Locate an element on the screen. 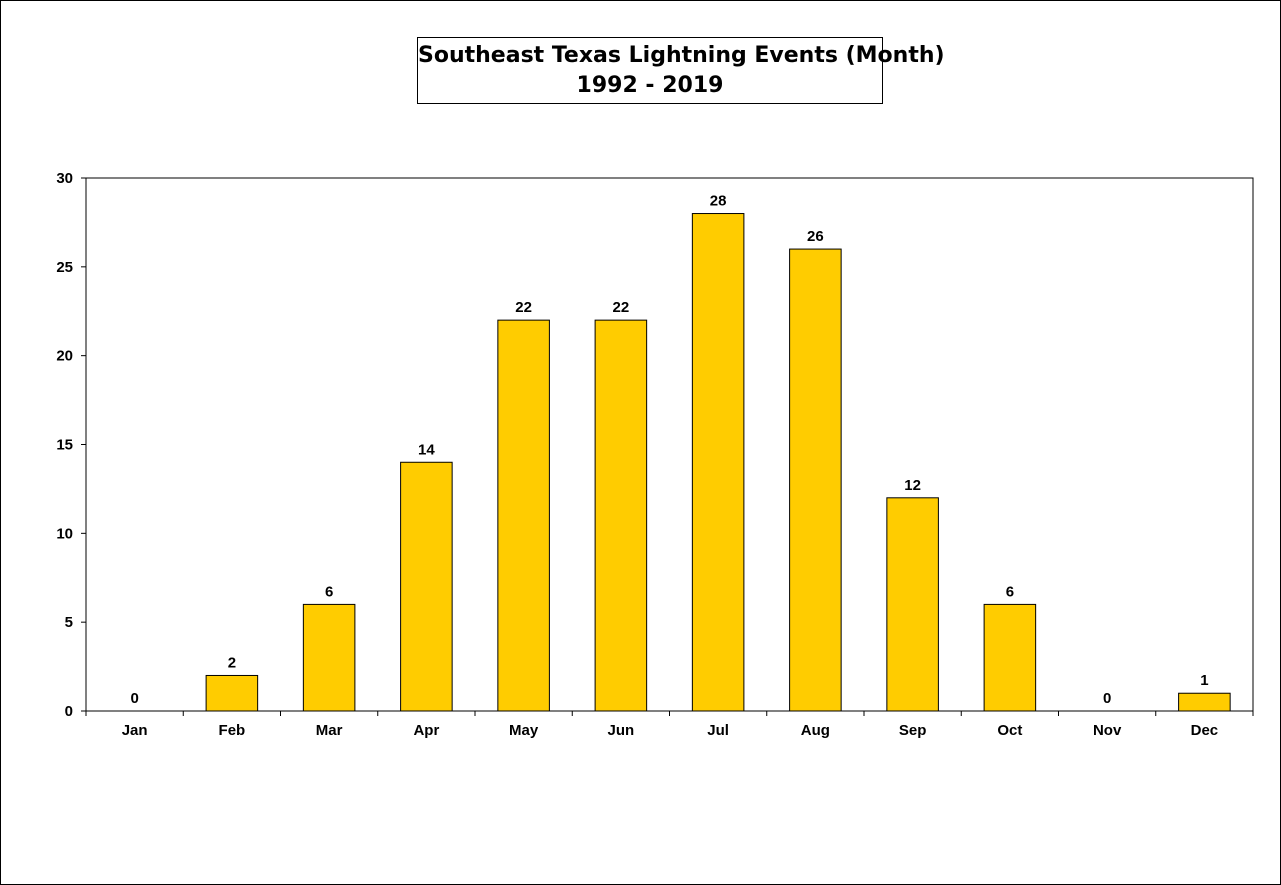 This screenshot has height=885, width=1281. data-label: 2 is located at coordinates (232, 662).